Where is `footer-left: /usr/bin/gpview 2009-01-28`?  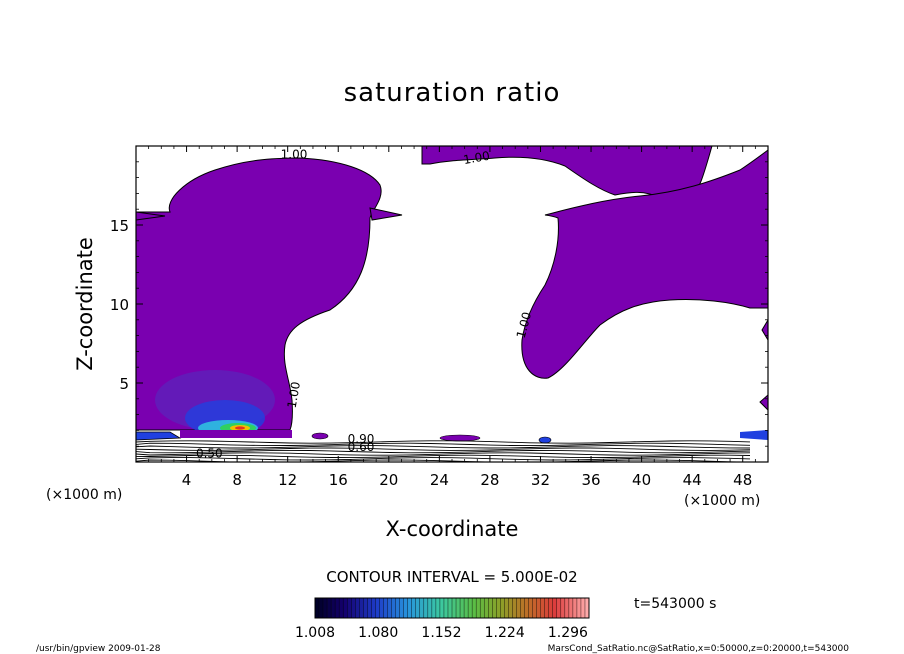 footer-left: /usr/bin/gpview 2009-01-28 is located at coordinates (98, 649).